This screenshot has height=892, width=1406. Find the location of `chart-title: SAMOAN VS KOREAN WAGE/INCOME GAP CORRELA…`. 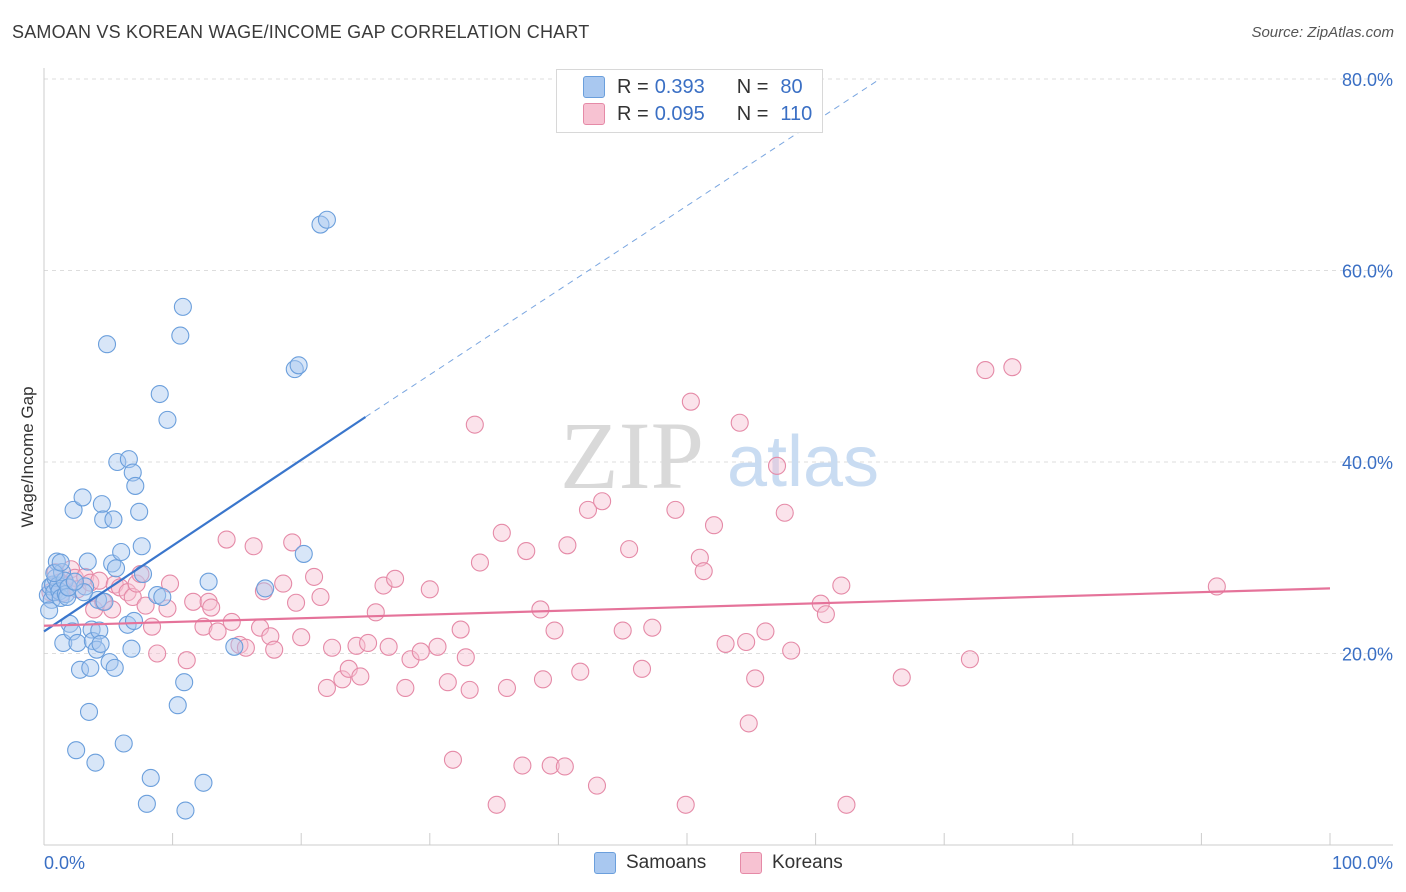

chart-title: SAMOAN VS KOREAN WAGE/INCOME GAP CORRELA… is located at coordinates (301, 32).